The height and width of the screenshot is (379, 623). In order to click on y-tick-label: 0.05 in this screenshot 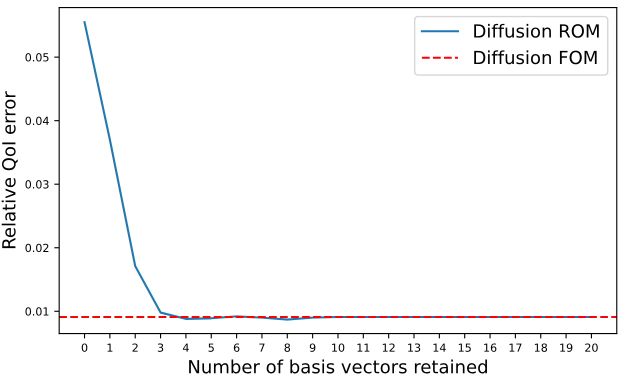, I will do `click(36, 57)`.